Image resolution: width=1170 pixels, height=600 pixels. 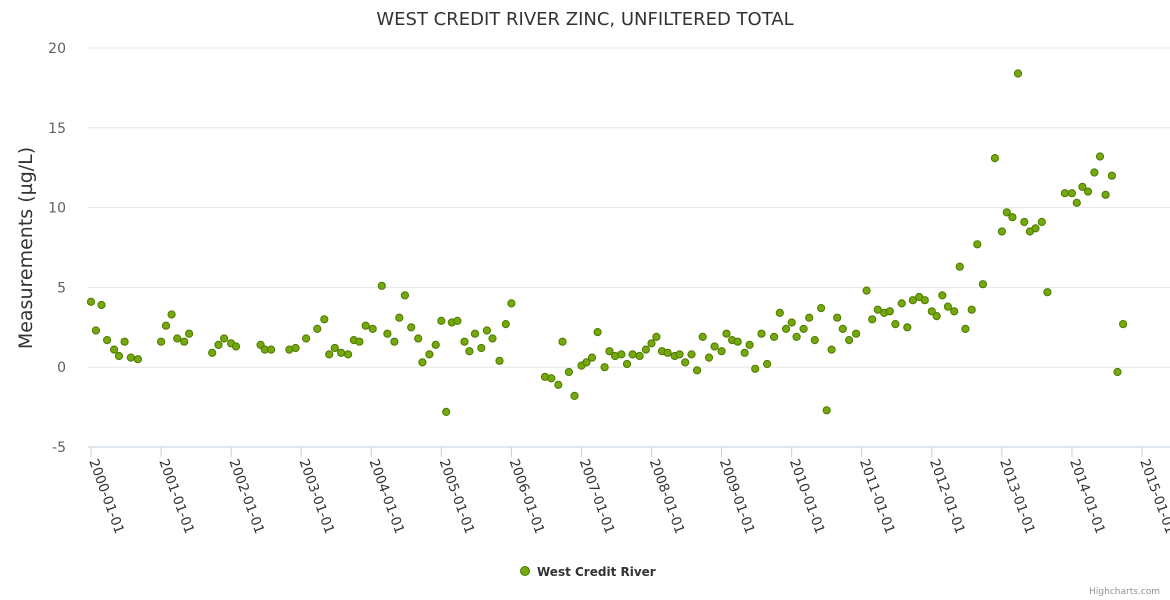 I want to click on highcharts-credits: Highcharts.com, so click(x=1124, y=592).